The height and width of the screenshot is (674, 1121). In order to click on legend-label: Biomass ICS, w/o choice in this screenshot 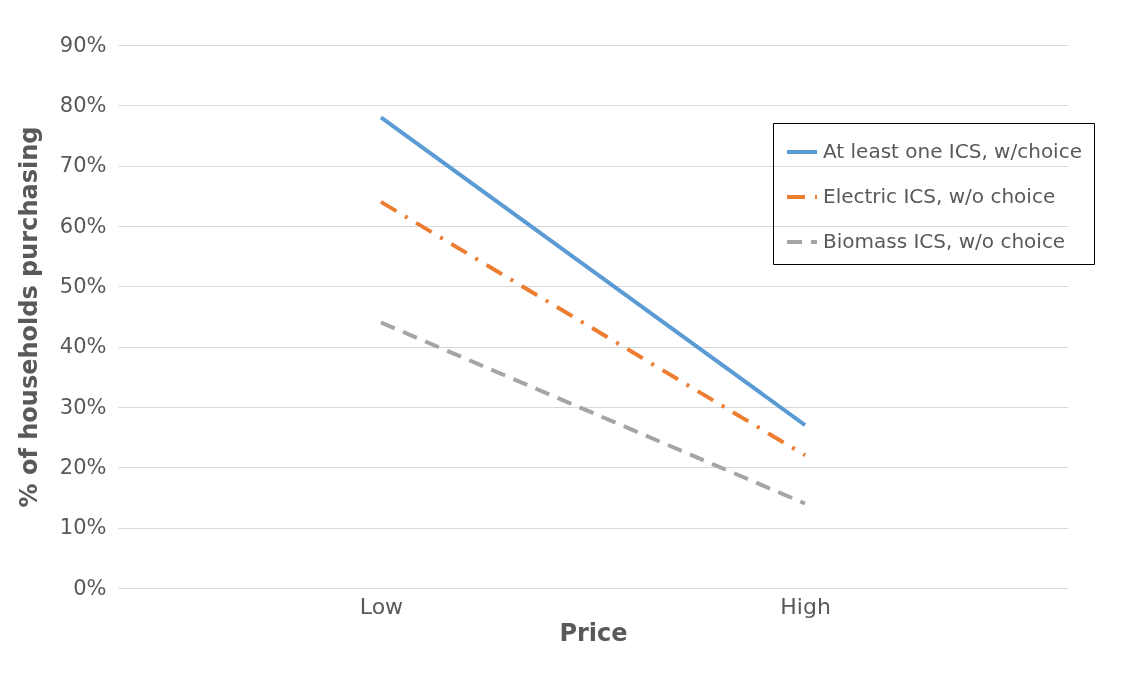, I will do `click(944, 241)`.